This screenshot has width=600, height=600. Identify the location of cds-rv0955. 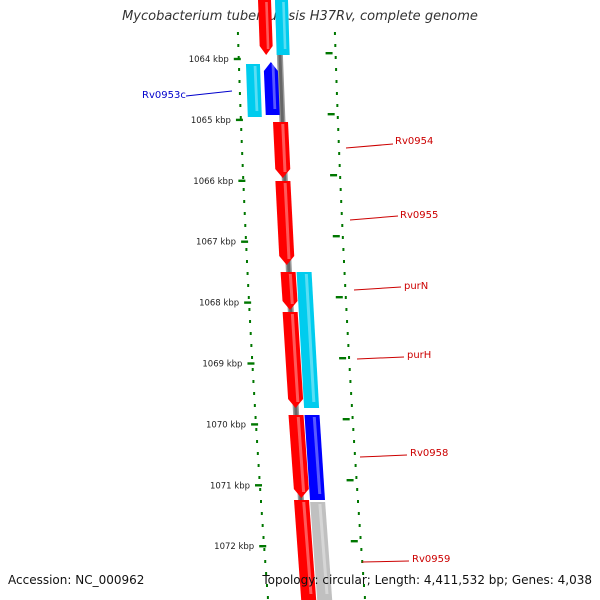
(285, 223).